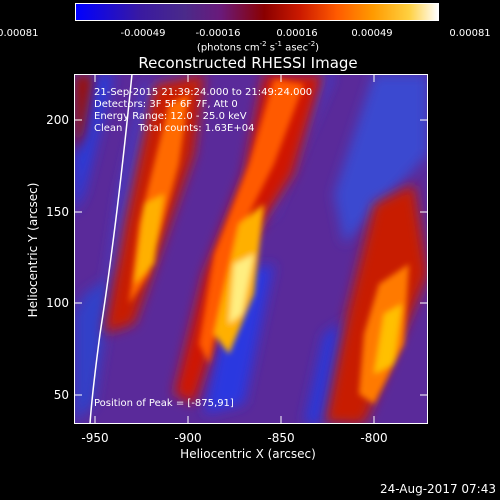 The width and height of the screenshot is (500, 500). What do you see at coordinates (248, 63) in the screenshot?
I see `plot-title: Reconstructed RHESSI Image` at bounding box center [248, 63].